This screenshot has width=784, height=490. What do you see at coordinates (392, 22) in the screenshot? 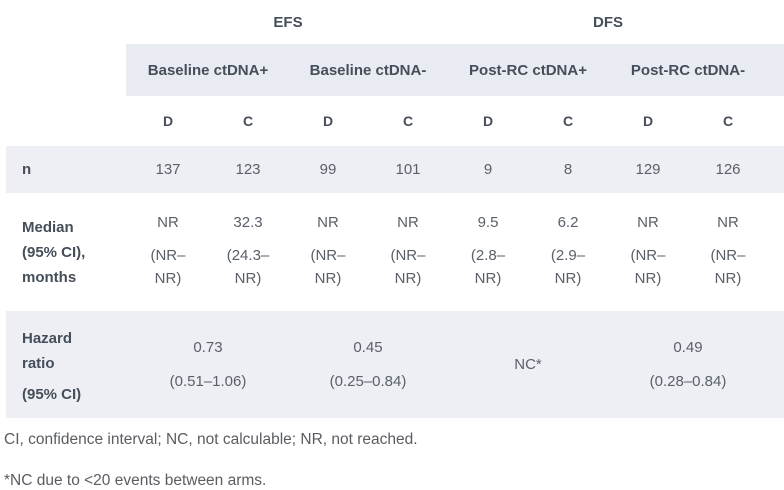
I see `super-header-row: EFS DFS` at bounding box center [392, 22].